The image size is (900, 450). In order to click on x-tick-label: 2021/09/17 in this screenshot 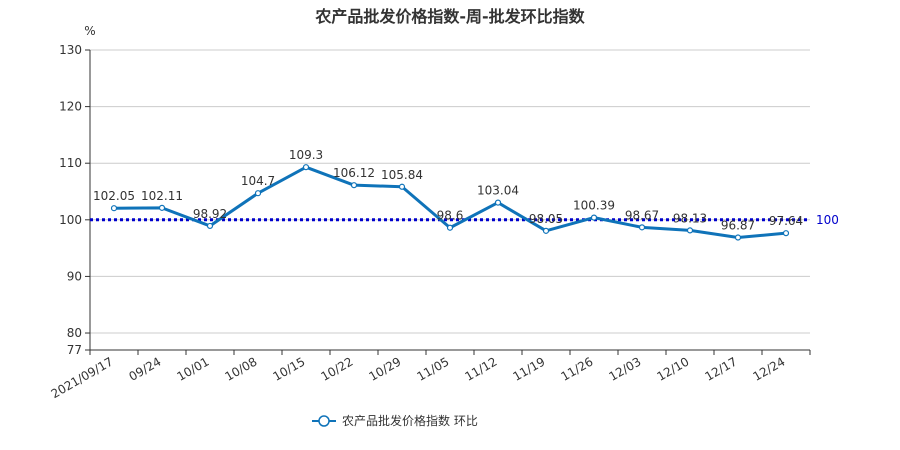, I will do `click(82, 377)`.